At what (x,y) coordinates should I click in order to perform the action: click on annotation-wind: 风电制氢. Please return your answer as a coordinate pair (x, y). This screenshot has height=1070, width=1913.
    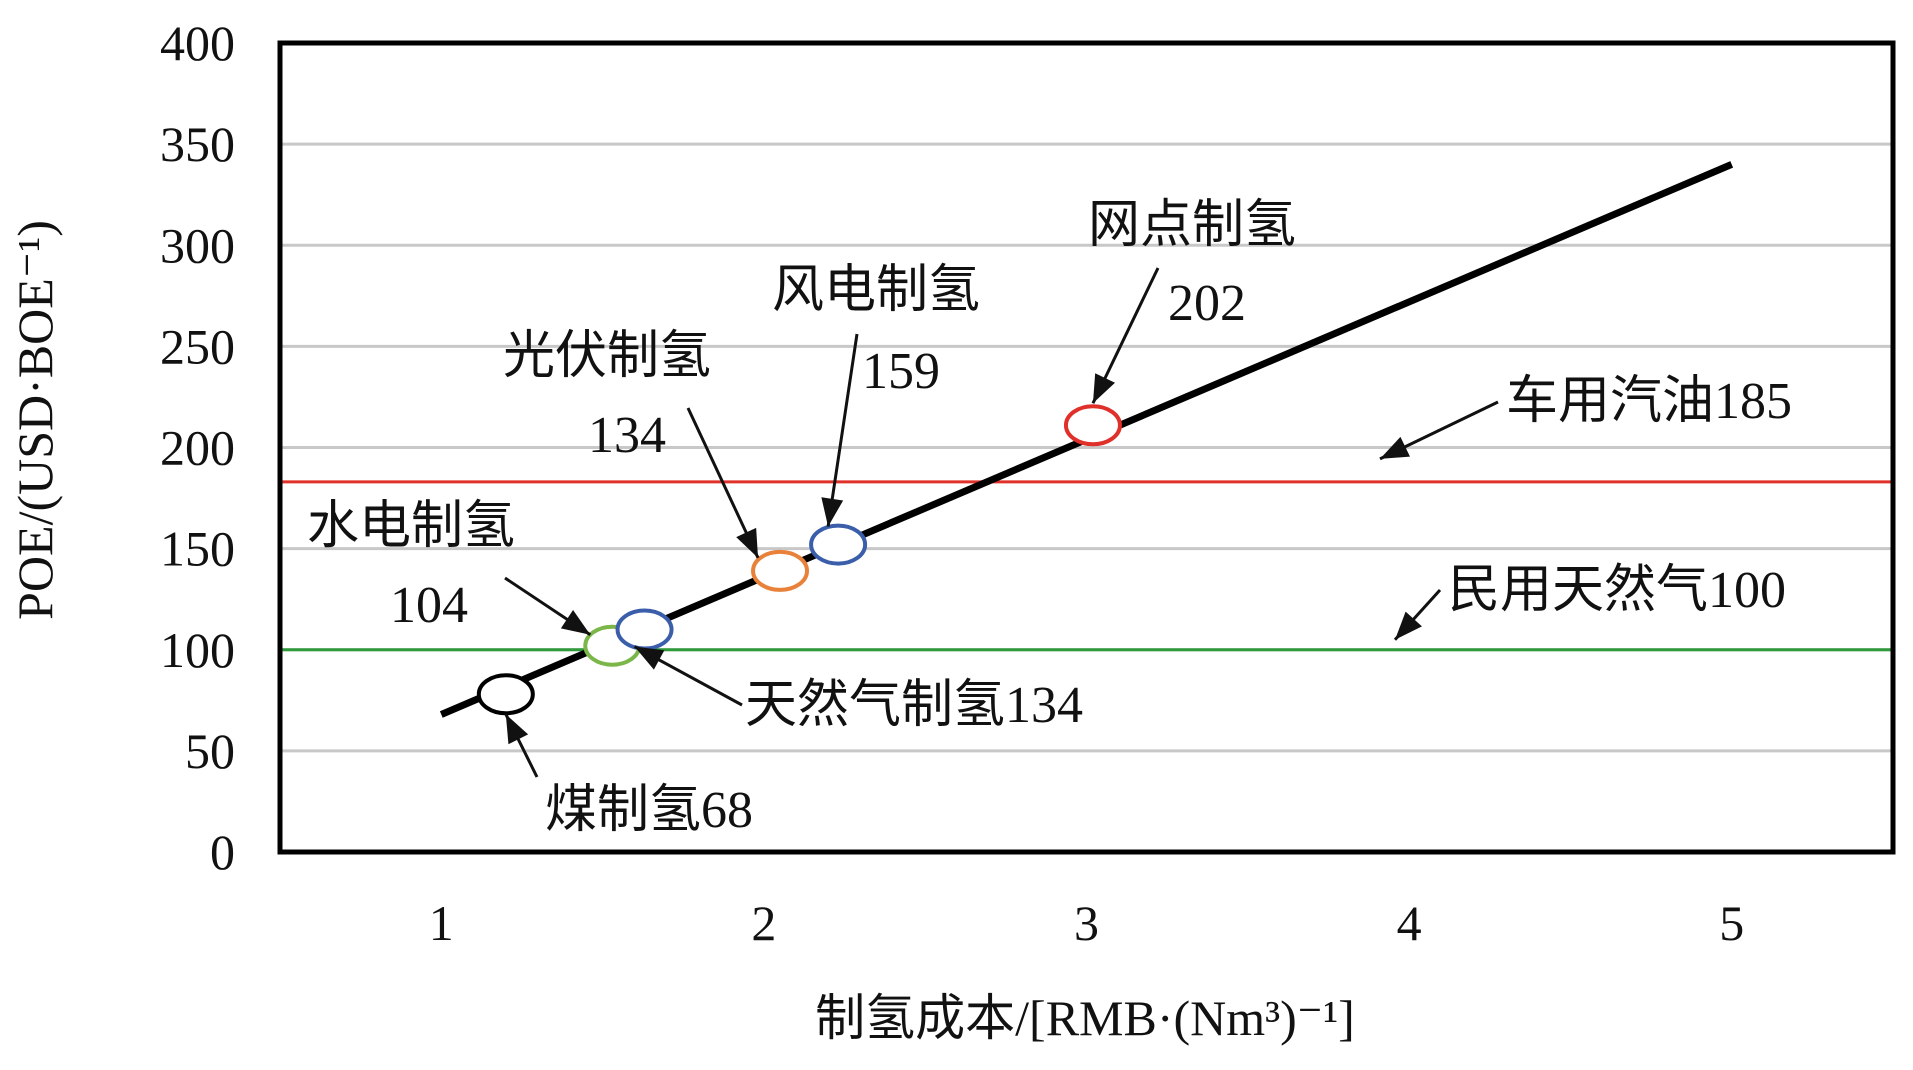
    Looking at the image, I should click on (876, 290).